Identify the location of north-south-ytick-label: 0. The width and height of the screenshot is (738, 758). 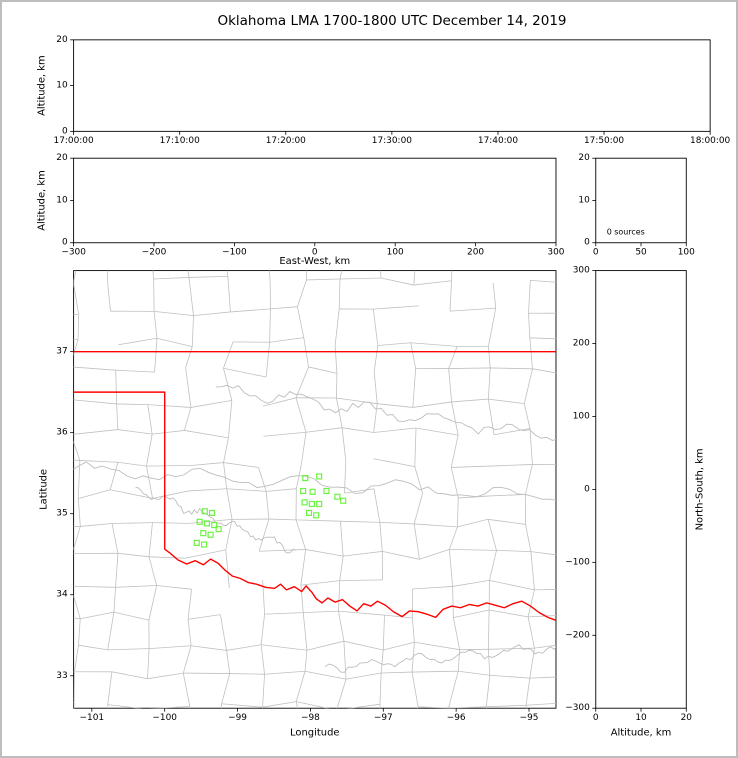
(587, 489).